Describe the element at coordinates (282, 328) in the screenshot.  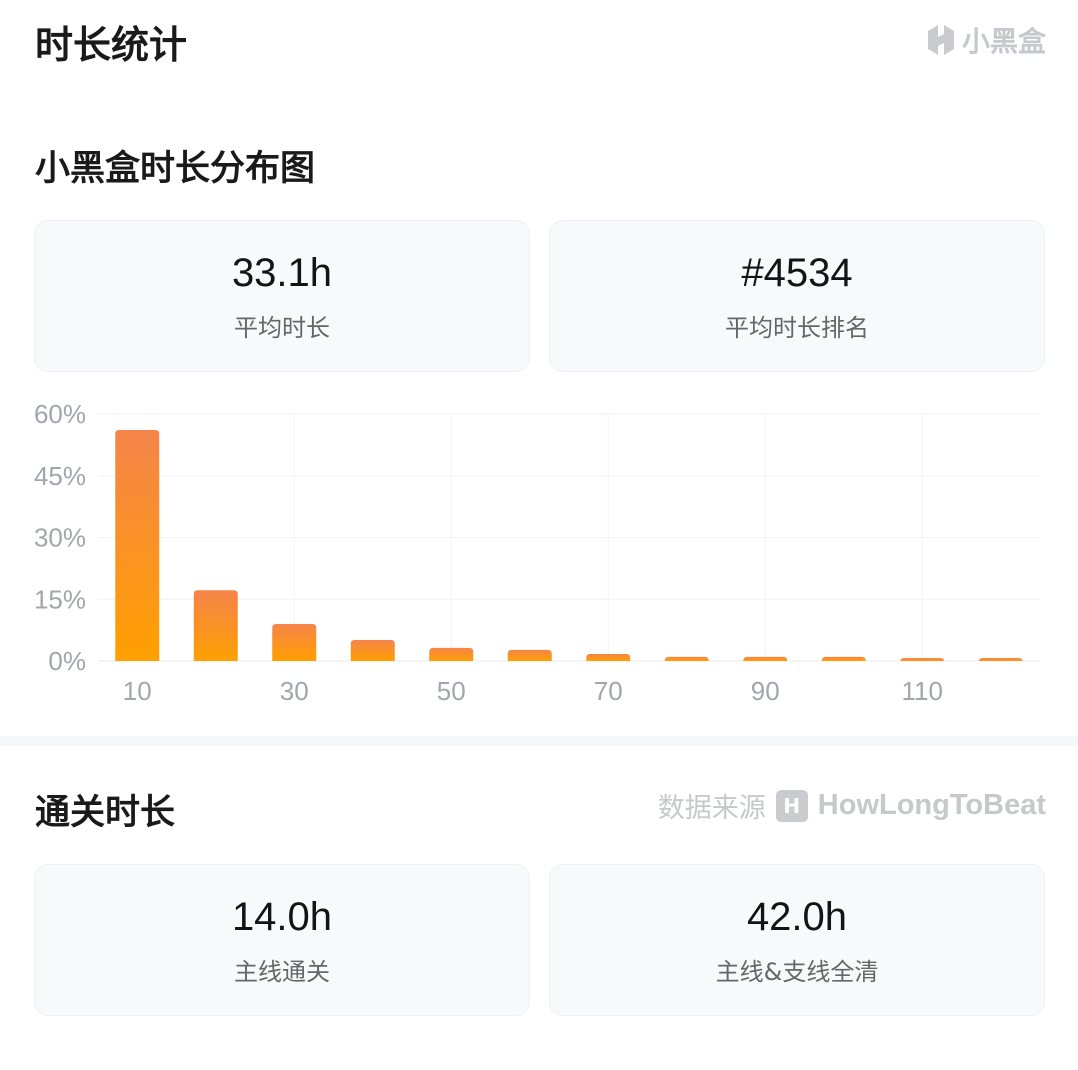
I see `stat-label: 平均时长` at that location.